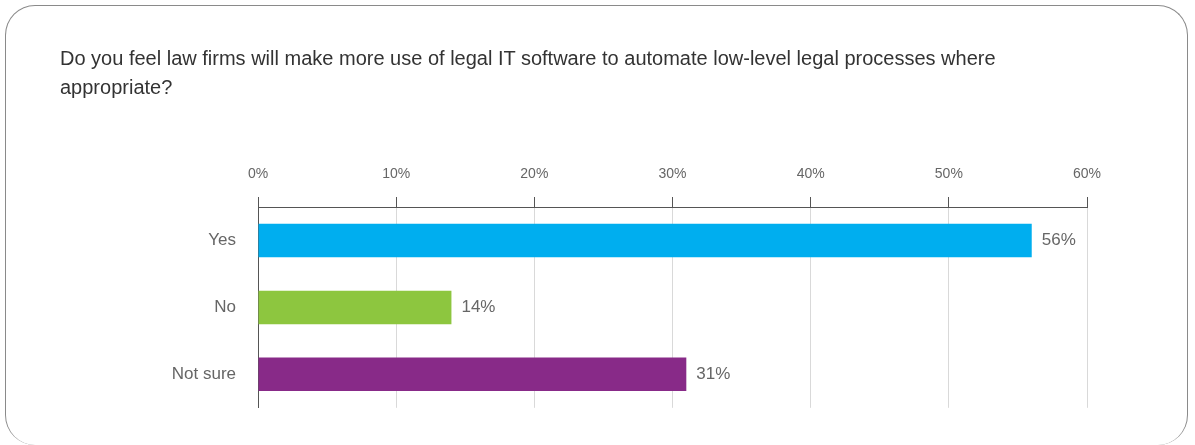 This screenshot has height=445, width=1195. I want to click on x-tick-label: 30%, so click(672, 173).